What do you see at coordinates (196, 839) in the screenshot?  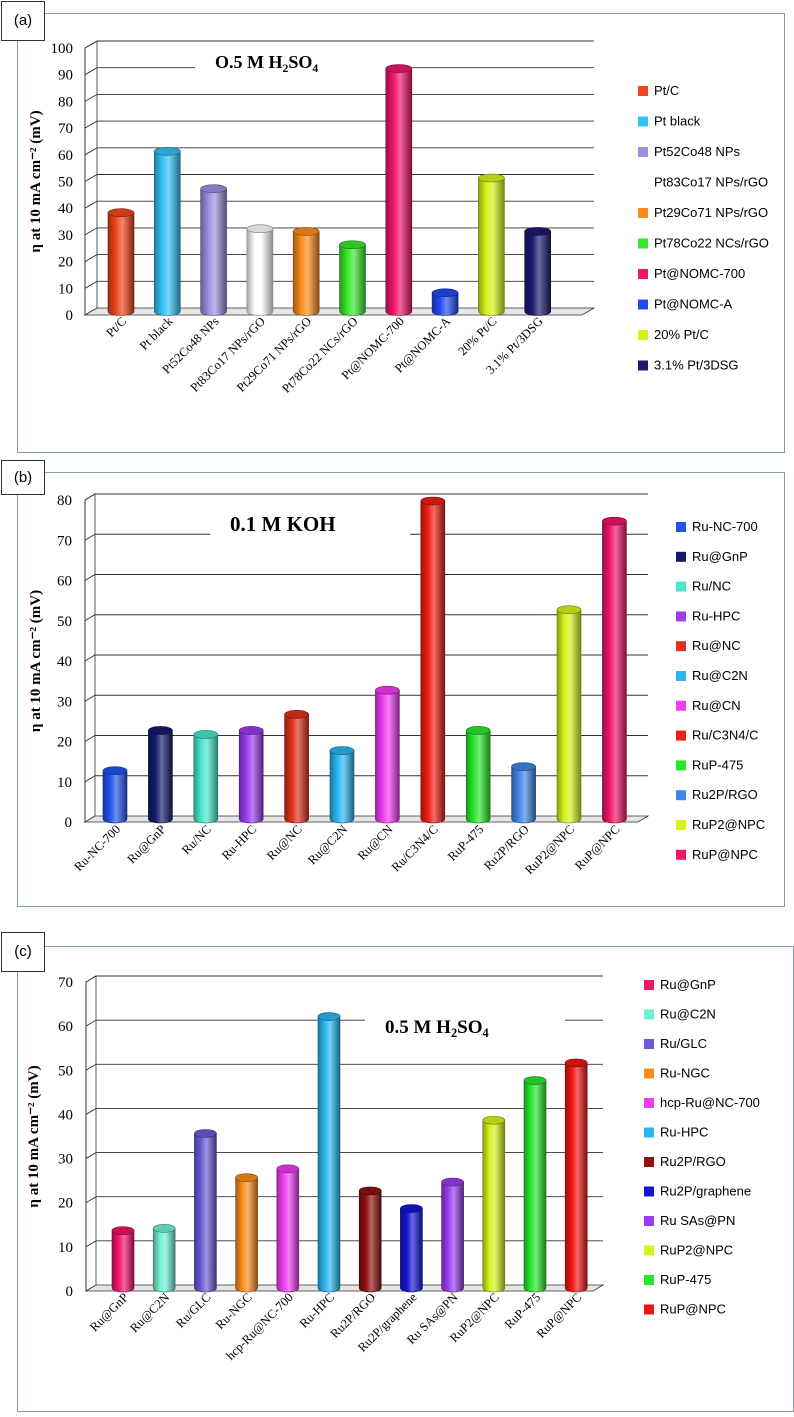 I see `x-tick-label: Ru/NC` at bounding box center [196, 839].